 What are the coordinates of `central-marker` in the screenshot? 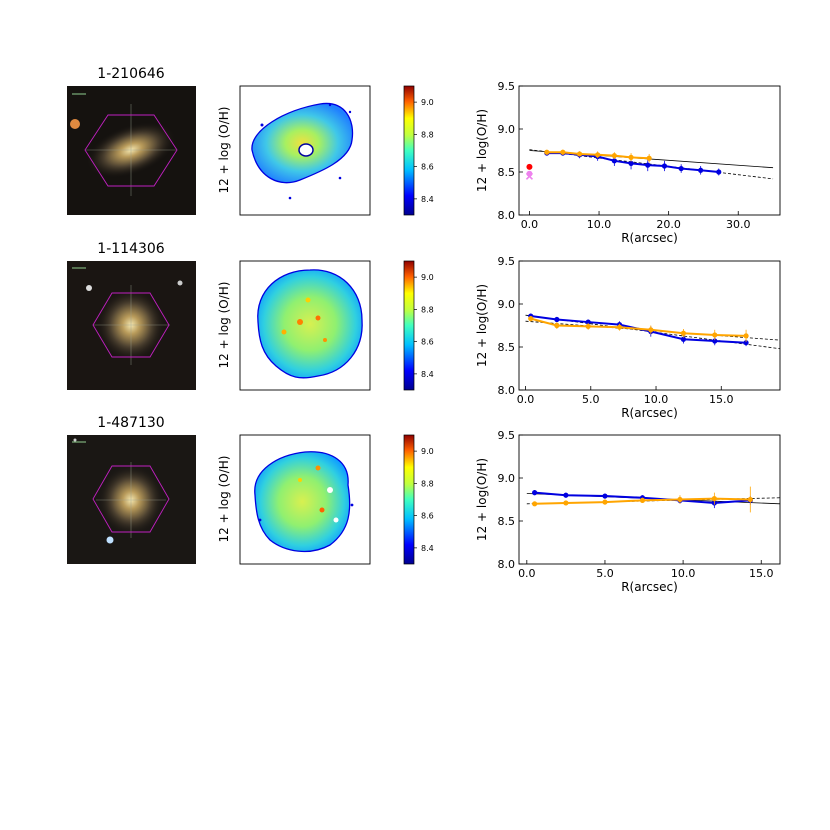 It's located at (529, 166).